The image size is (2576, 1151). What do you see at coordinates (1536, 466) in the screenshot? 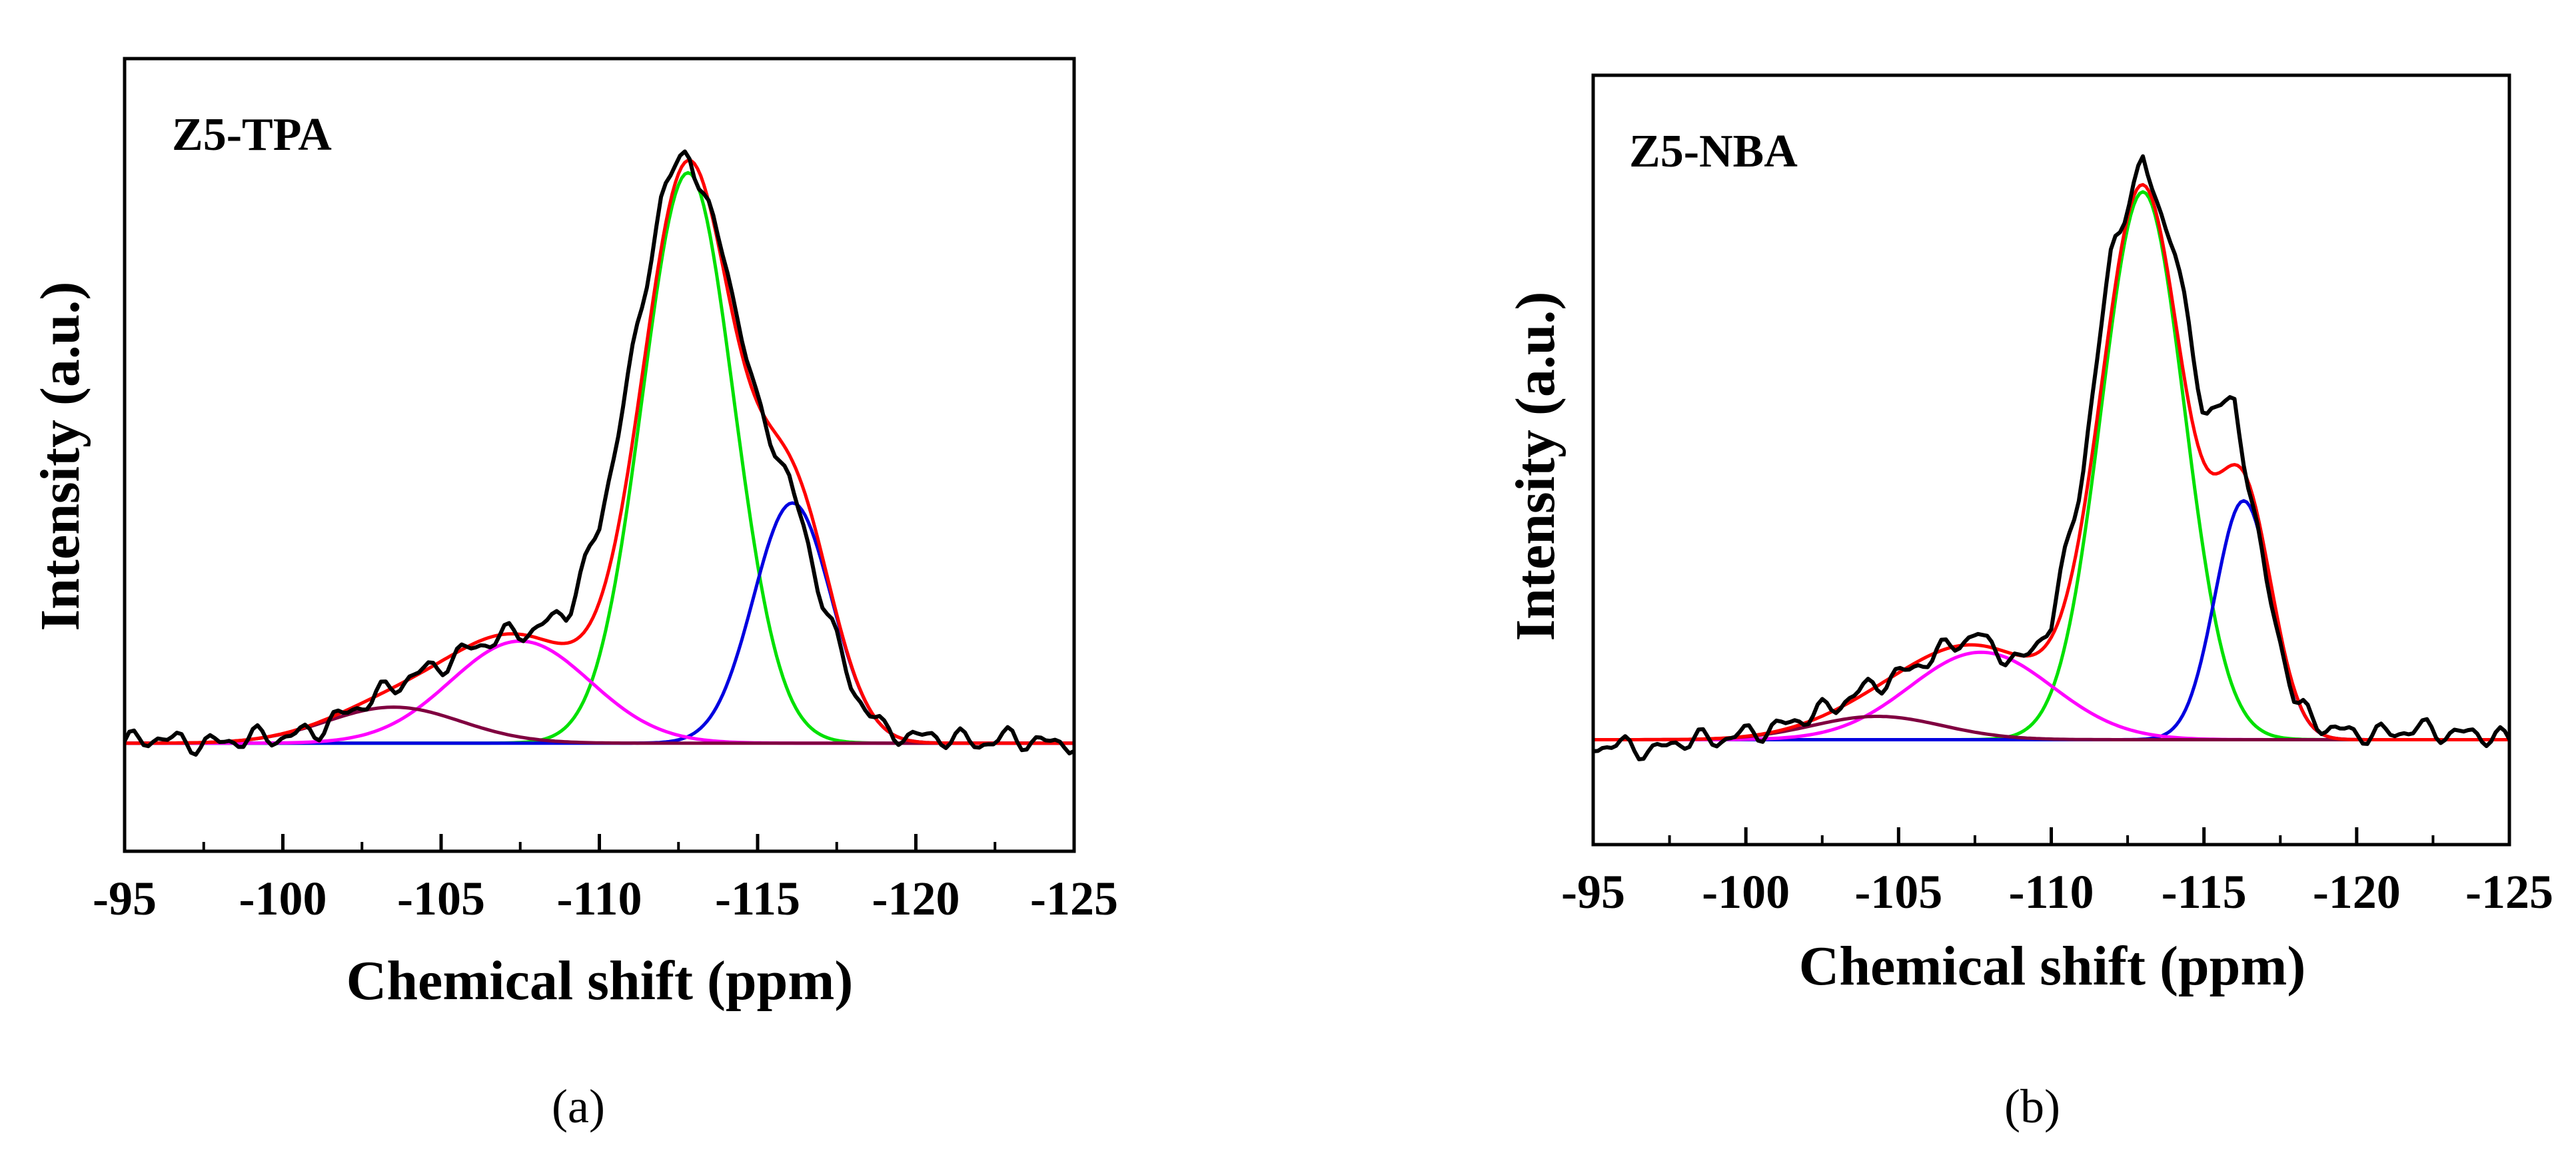
I see `y-axis-title-b: Intensity (a.u.)` at bounding box center [1536, 466].